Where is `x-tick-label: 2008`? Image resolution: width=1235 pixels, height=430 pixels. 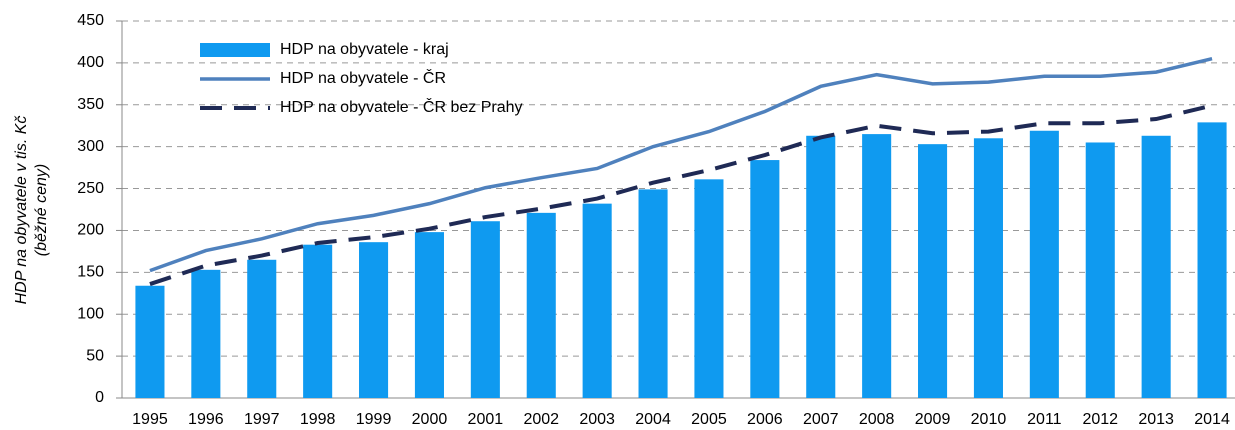 x-tick-label: 2008 is located at coordinates (877, 419).